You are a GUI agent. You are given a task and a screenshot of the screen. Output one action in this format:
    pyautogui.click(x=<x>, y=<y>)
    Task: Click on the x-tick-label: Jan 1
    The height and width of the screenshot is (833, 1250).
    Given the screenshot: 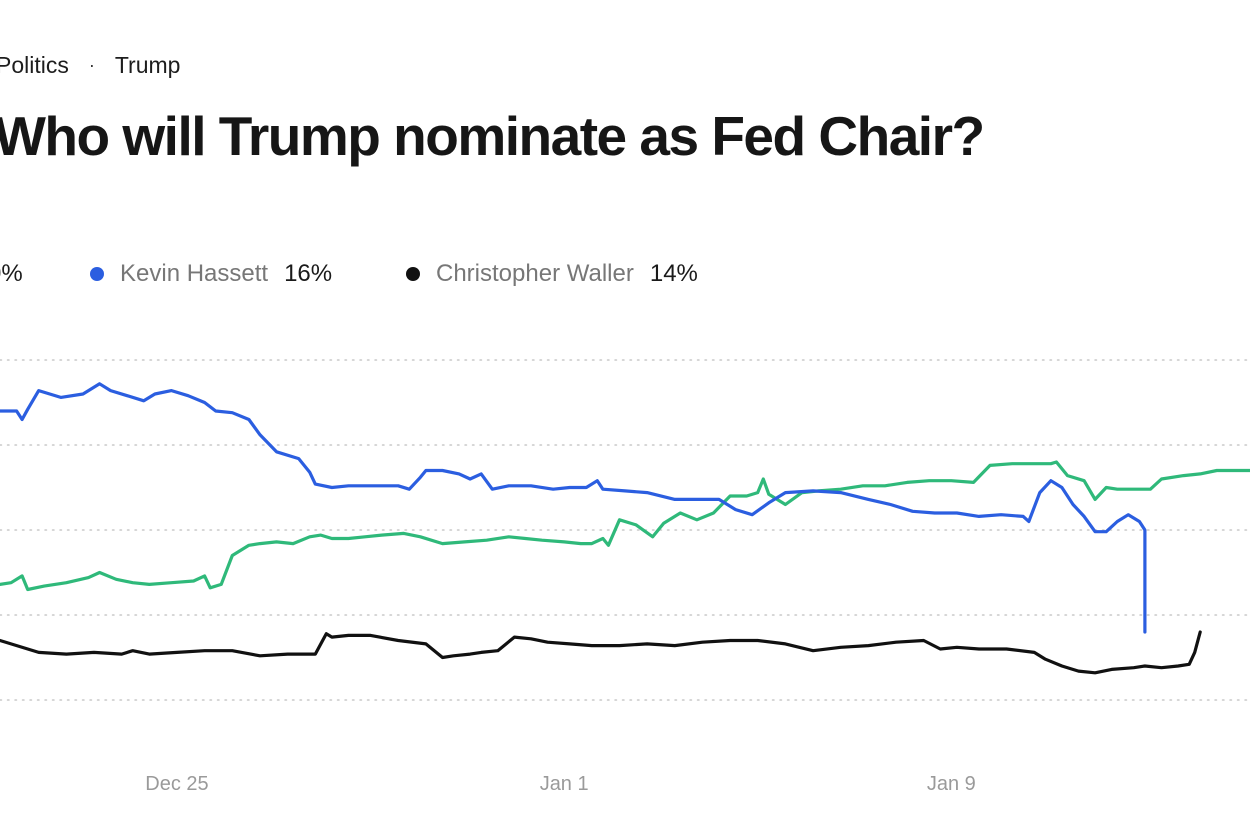 What is the action you would take?
    pyautogui.click(x=564, y=784)
    